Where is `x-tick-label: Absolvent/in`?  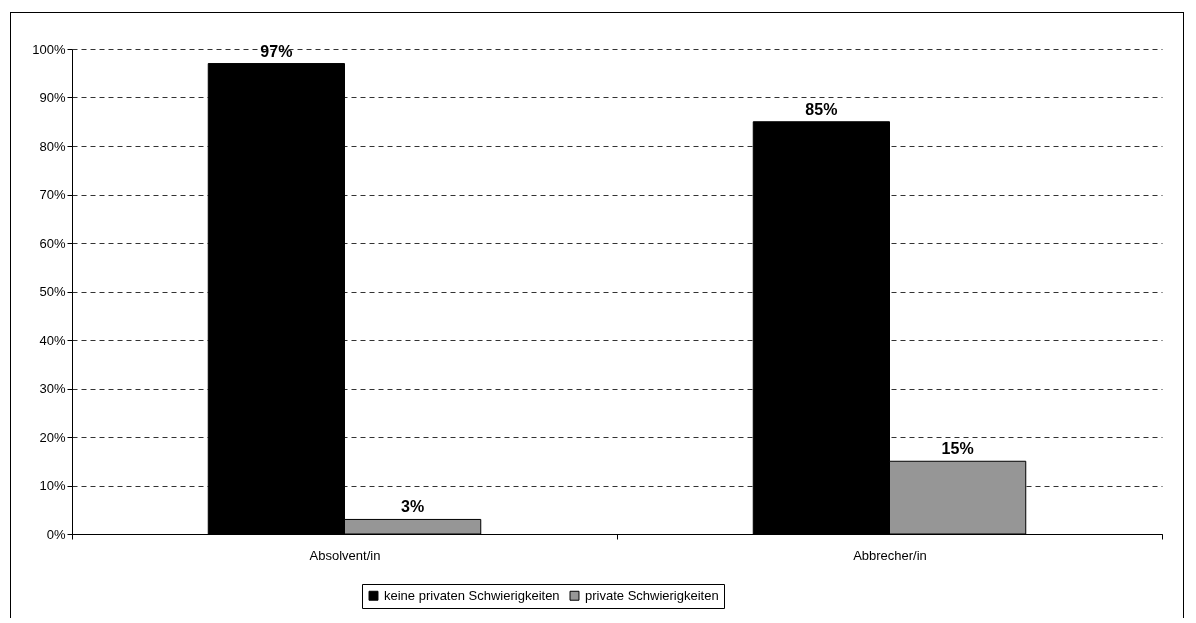 x-tick-label: Absolvent/in is located at coordinates (345, 555).